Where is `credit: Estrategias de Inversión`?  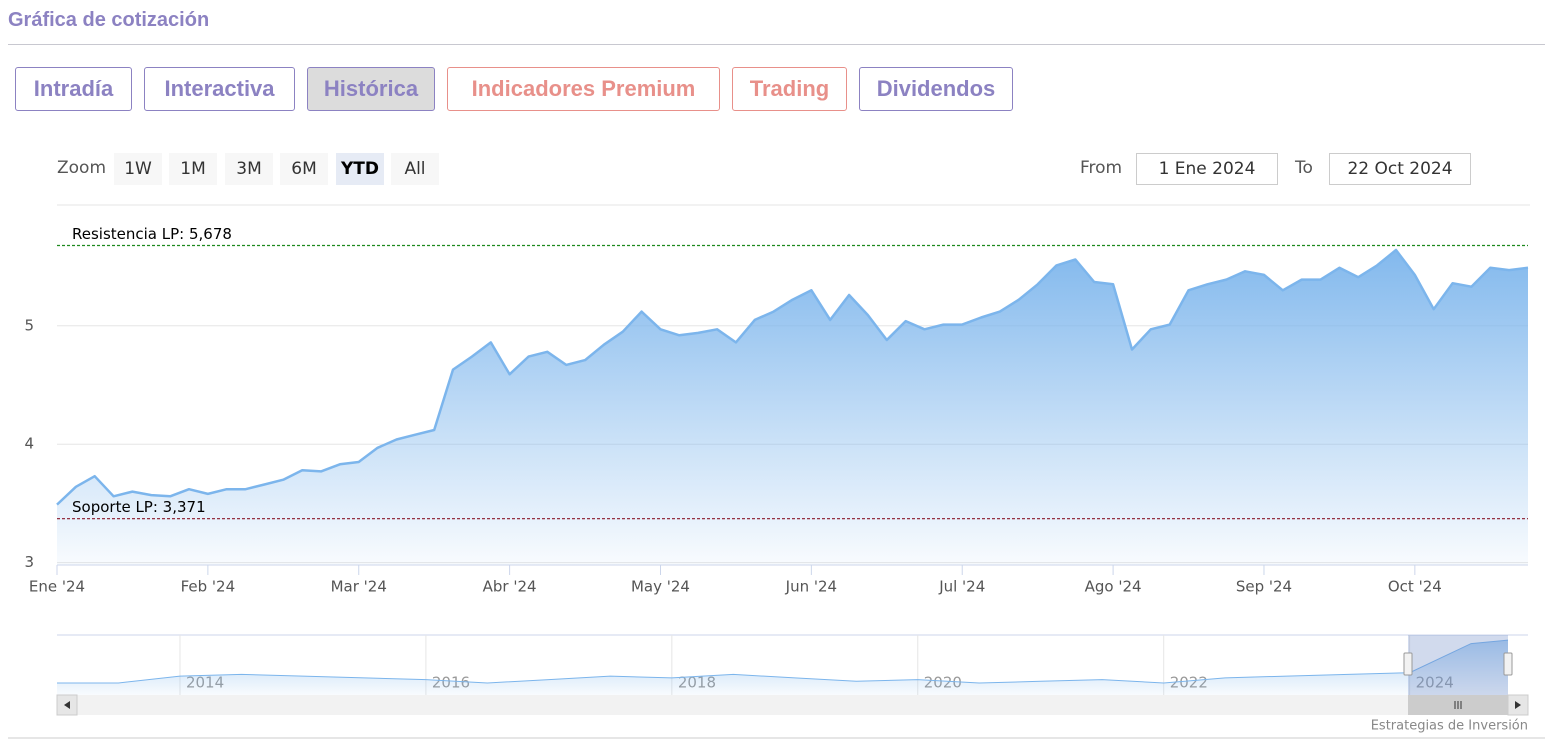 credit: Estrategias de Inversión is located at coordinates (1449, 726).